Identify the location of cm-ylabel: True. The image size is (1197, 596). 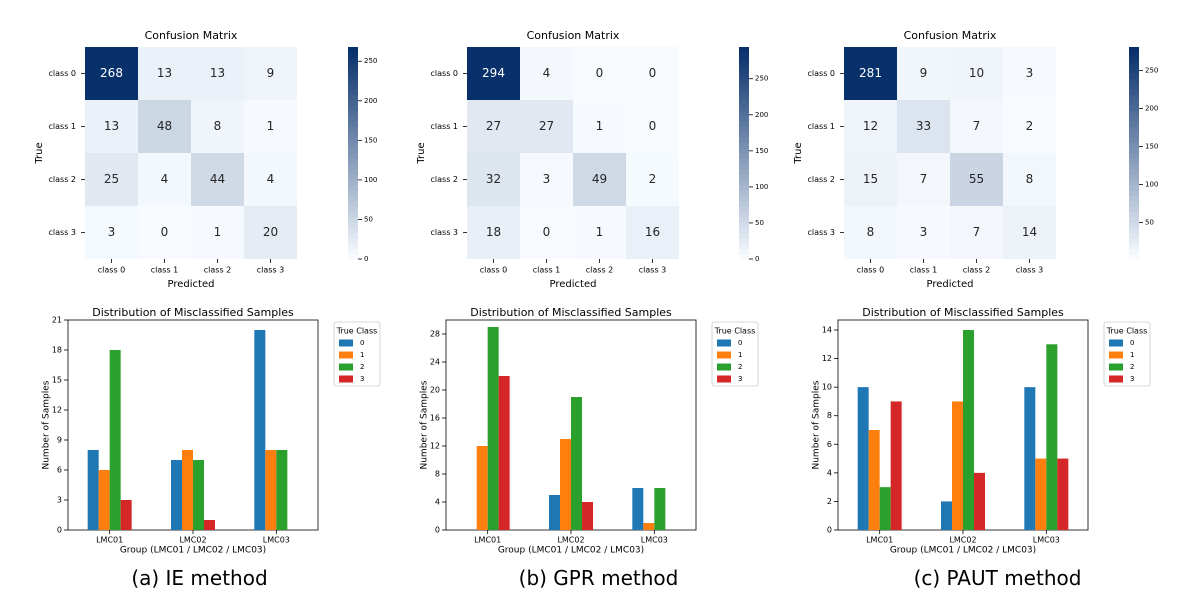
(798, 153).